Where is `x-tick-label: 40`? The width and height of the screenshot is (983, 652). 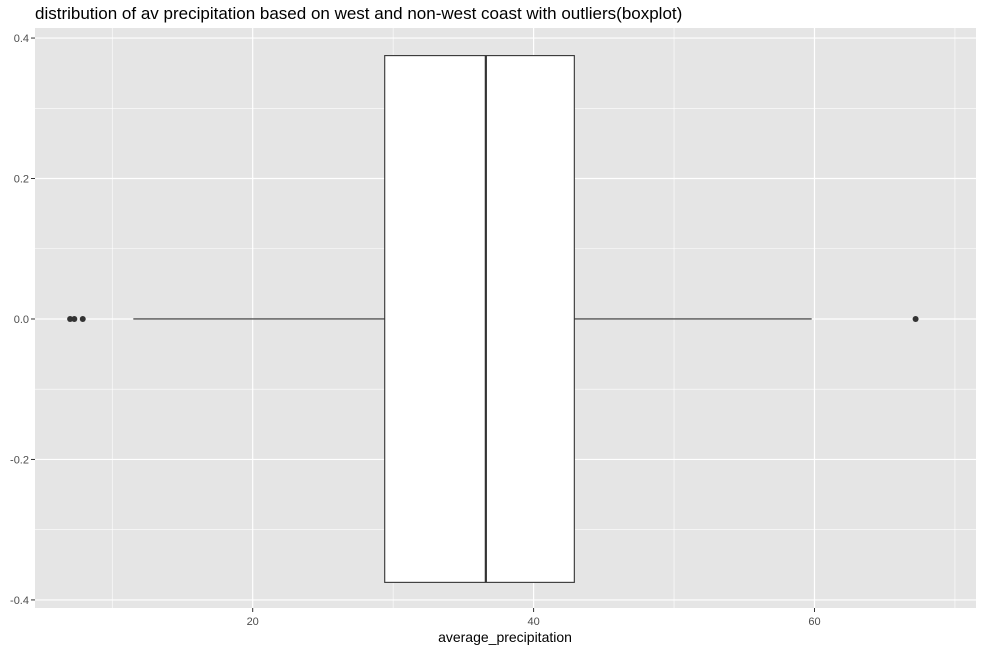 x-tick-label: 40 is located at coordinates (533, 622).